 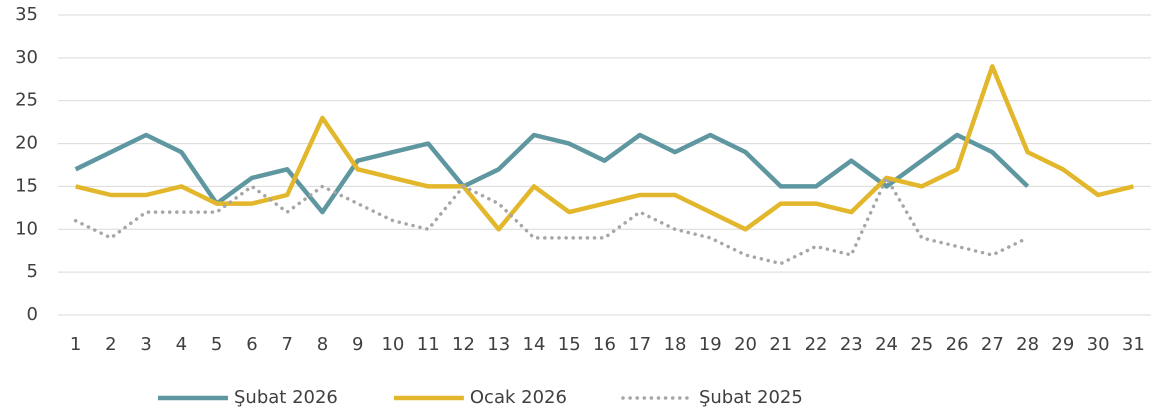 What do you see at coordinates (745, 344) in the screenshot?
I see `x-tick-label: 20` at bounding box center [745, 344].